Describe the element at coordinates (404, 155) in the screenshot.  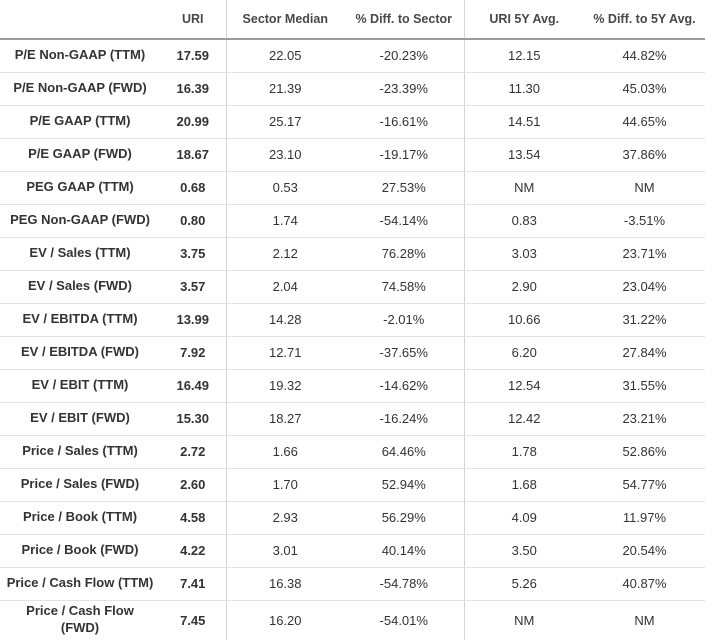
I see `cell-diff_sector: -19.17%` at that location.